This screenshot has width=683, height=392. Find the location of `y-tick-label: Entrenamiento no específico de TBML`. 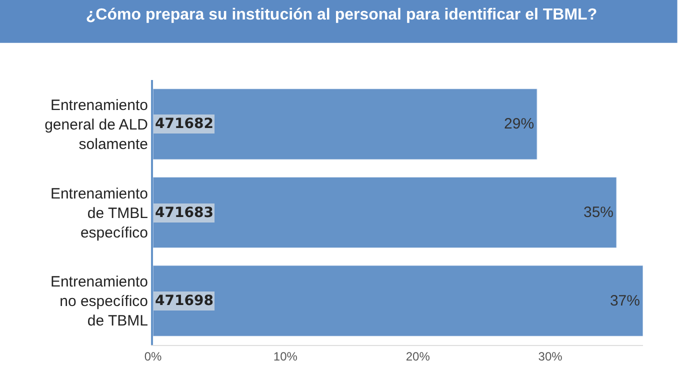

y-tick-label: Entrenamiento no específico de TBML is located at coordinates (99, 302).